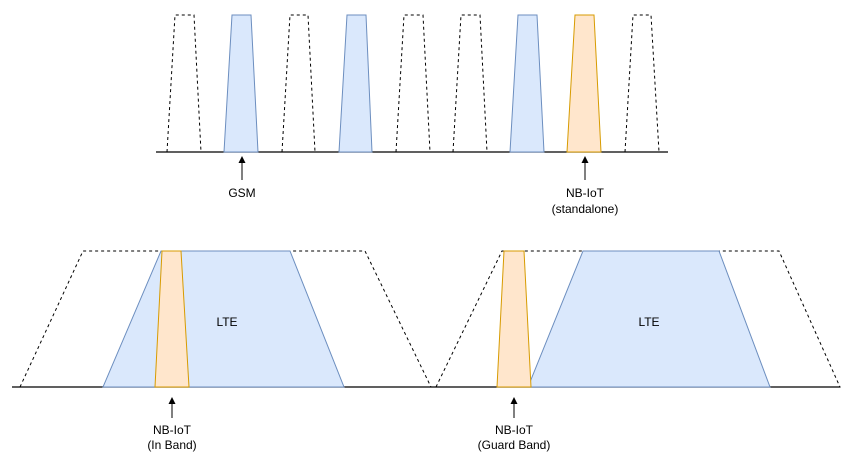 This screenshot has height=455, width=843. I want to click on nbiot-standalone-label-line1: NB-IoT, so click(585, 193).